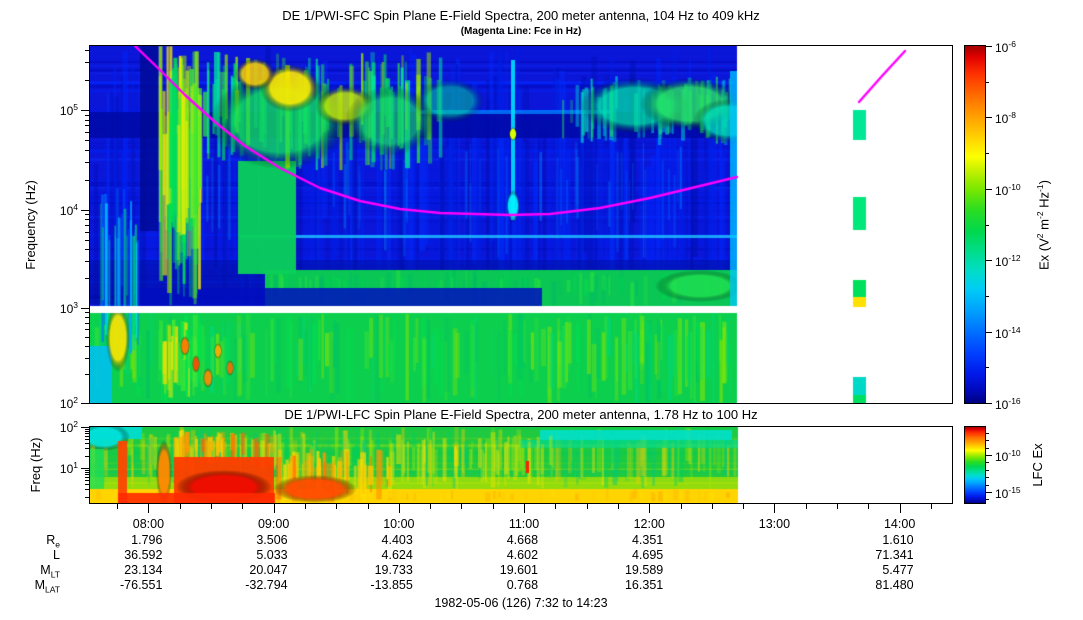  What do you see at coordinates (521, 465) in the screenshot?
I see `lfc-panel` at bounding box center [521, 465].